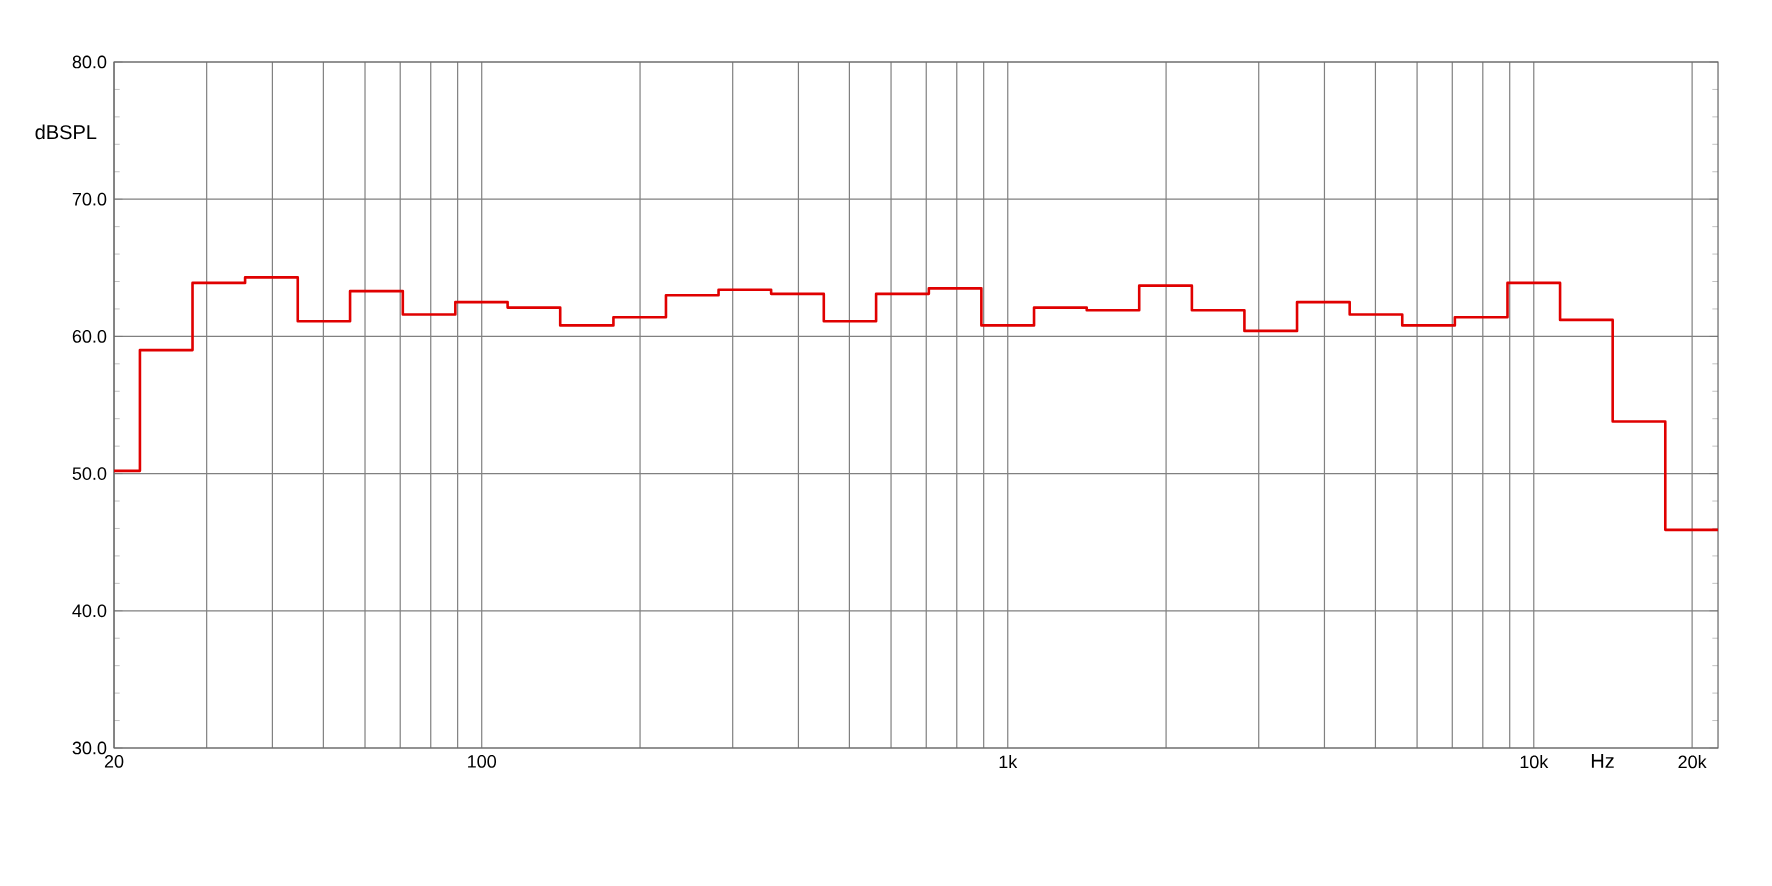 Image resolution: width=1772 pixels, height=886 pixels. Describe the element at coordinates (89, 336) in the screenshot. I see `y-tick-label: 60.0` at that location.